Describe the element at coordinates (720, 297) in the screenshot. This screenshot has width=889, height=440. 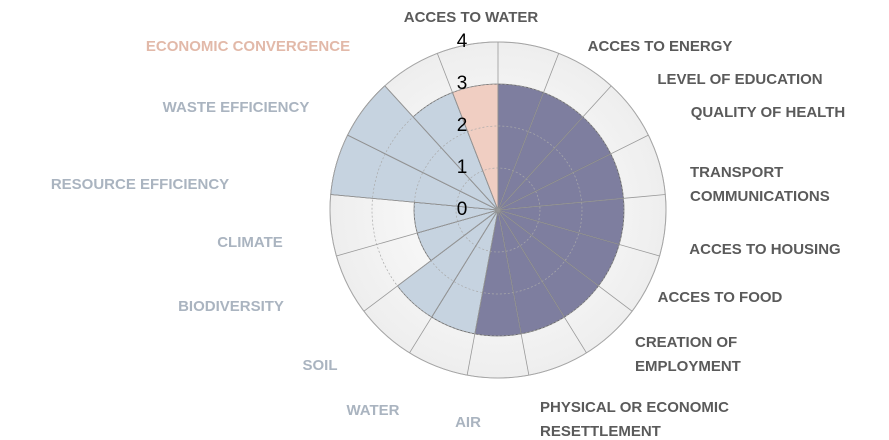
I see `category-label: ACCES TO FOOD` at that location.